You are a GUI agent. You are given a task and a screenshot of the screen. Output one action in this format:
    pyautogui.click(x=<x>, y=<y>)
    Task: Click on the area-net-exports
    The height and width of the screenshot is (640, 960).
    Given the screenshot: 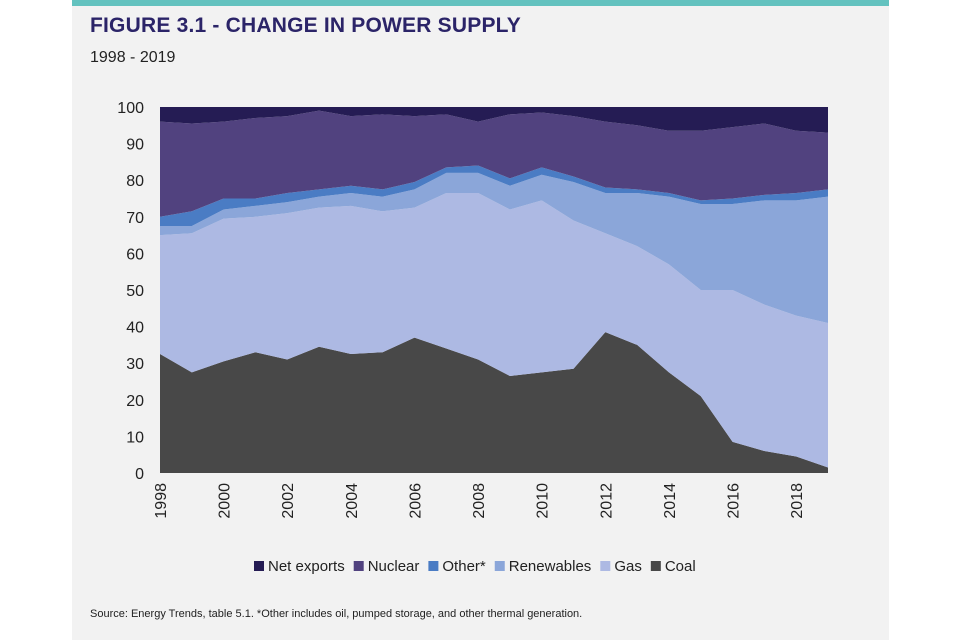 What is the action you would take?
    pyautogui.click(x=494, y=120)
    